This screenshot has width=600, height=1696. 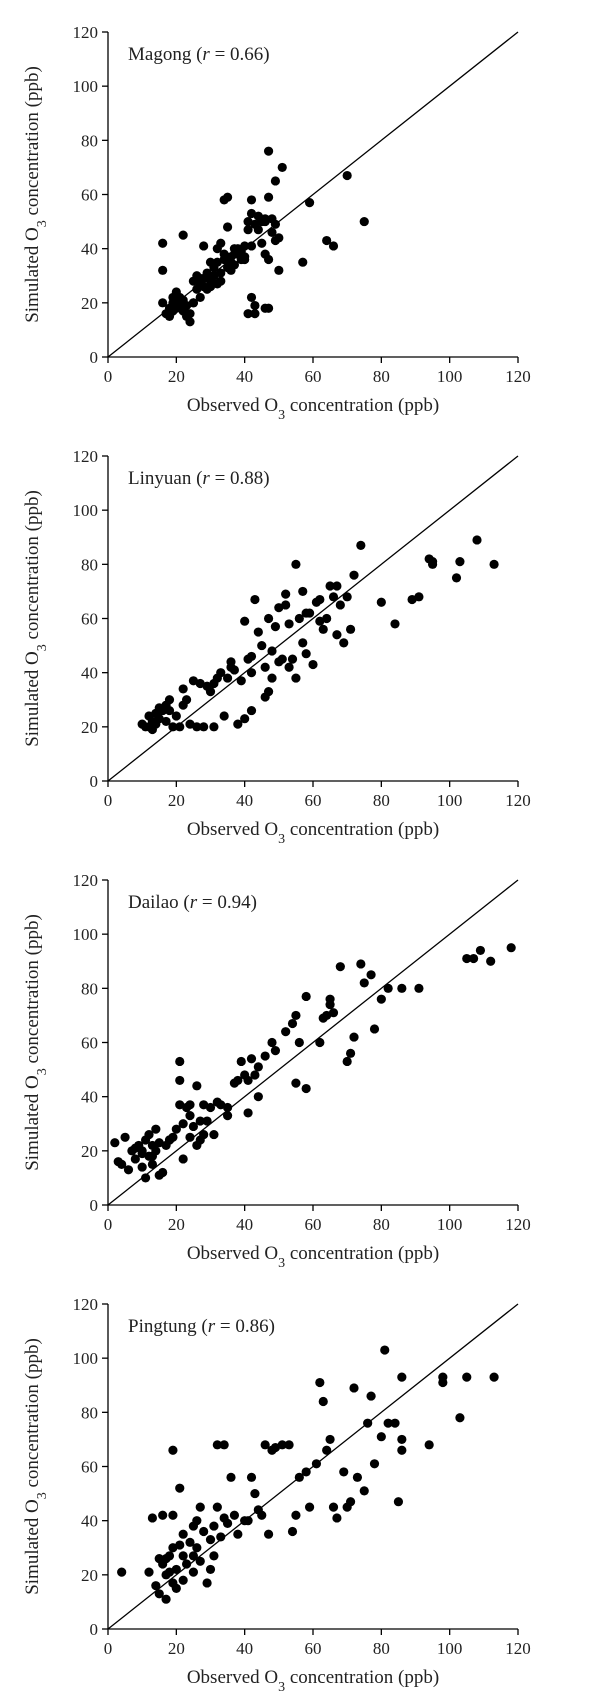 I want to click on y-tick-label: 40, so click(x=89, y=673).